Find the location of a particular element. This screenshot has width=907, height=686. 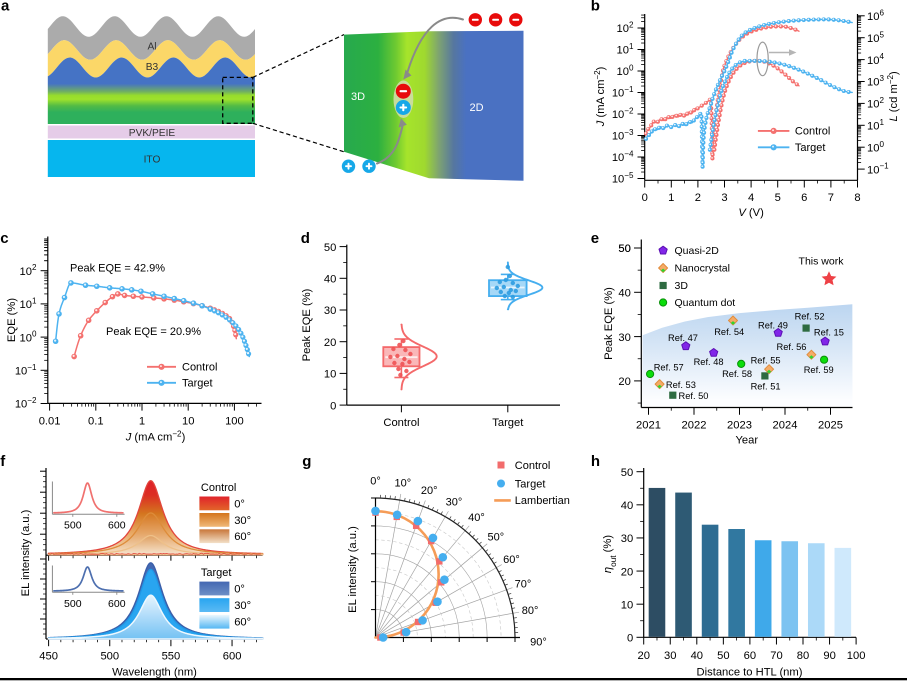

svg-text: PVK/PEIE is located at coordinates (152, 133).